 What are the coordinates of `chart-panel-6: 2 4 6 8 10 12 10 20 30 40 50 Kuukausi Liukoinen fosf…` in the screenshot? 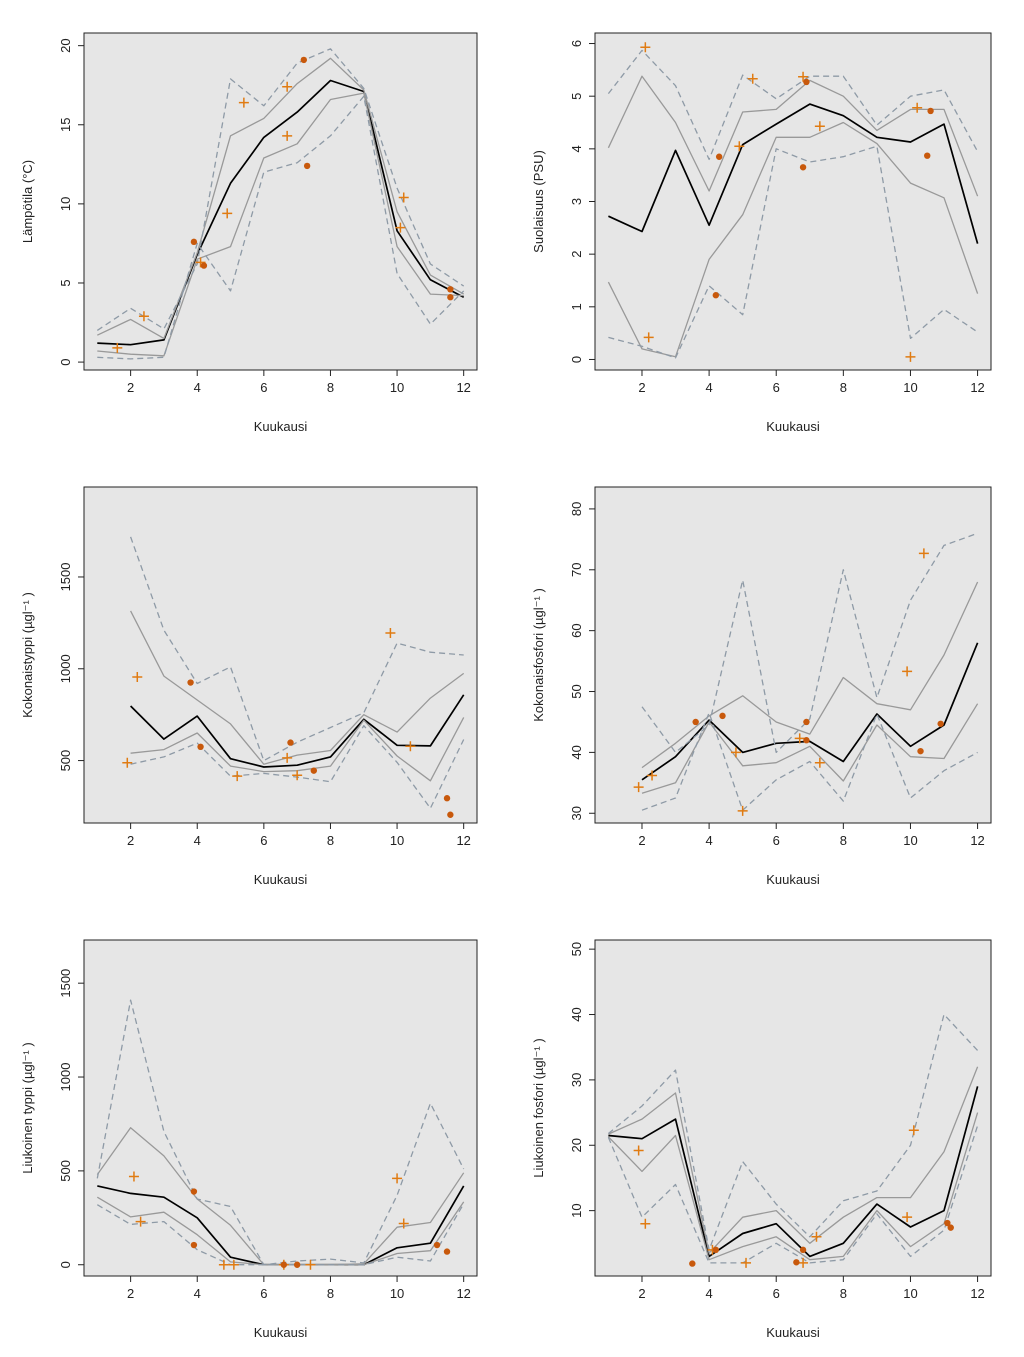 It's located at (761, 1139).